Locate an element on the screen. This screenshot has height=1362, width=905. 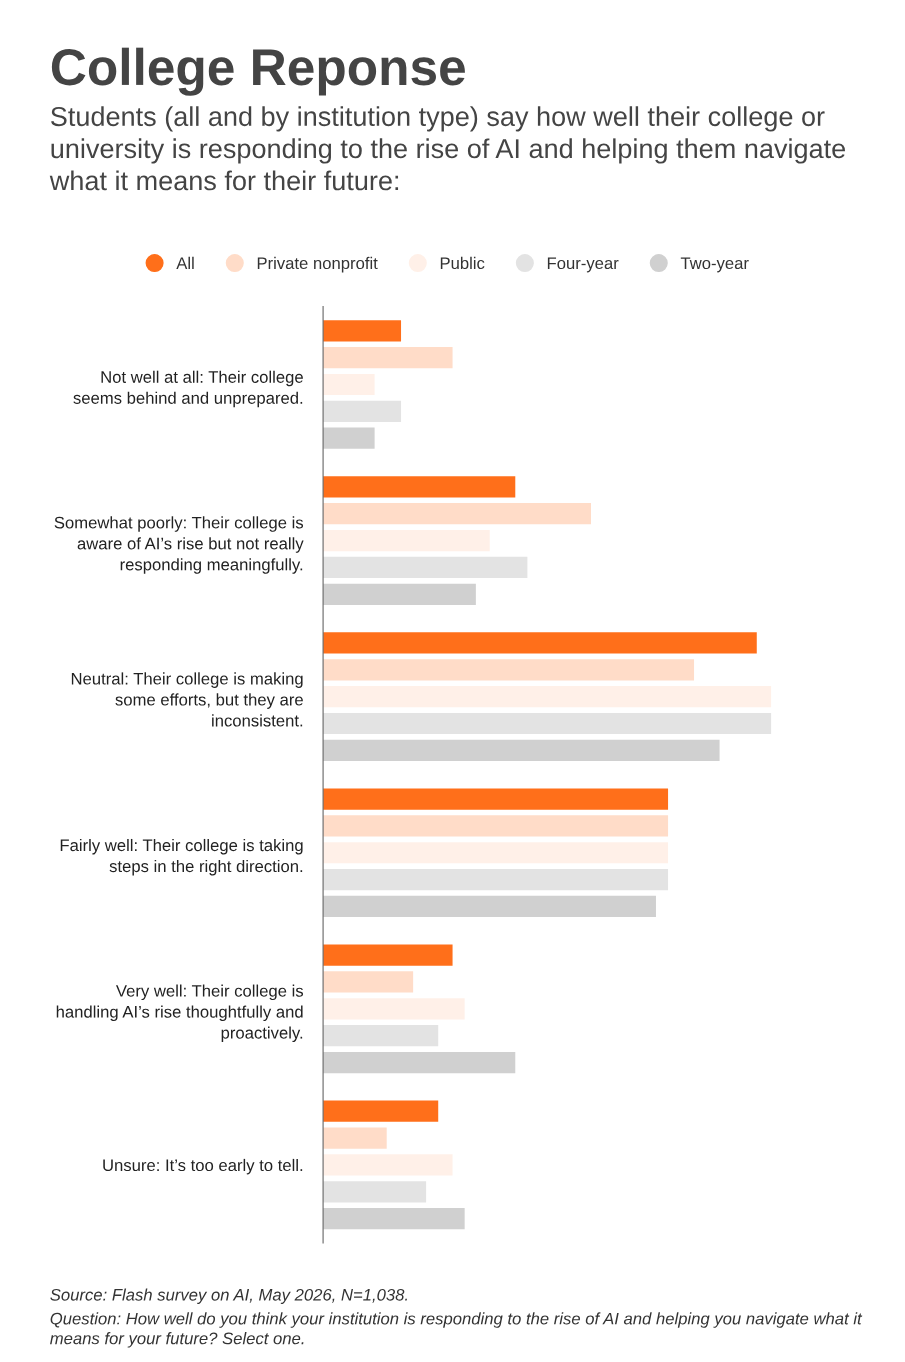
y-tick-label: Fairly well: Their college is taking steps in the right direction. is located at coordinates (181, 857).